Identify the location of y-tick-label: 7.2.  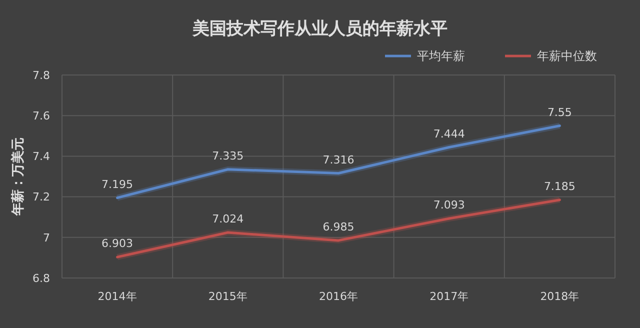
(41, 197).